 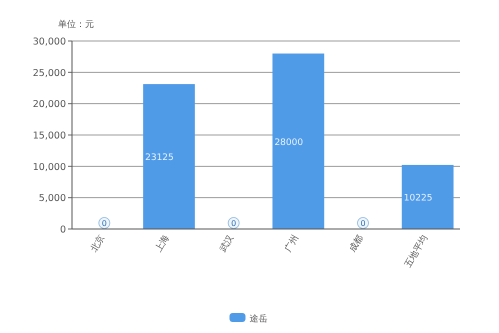 I want to click on x-tick-label: 北京, so click(x=97, y=243).